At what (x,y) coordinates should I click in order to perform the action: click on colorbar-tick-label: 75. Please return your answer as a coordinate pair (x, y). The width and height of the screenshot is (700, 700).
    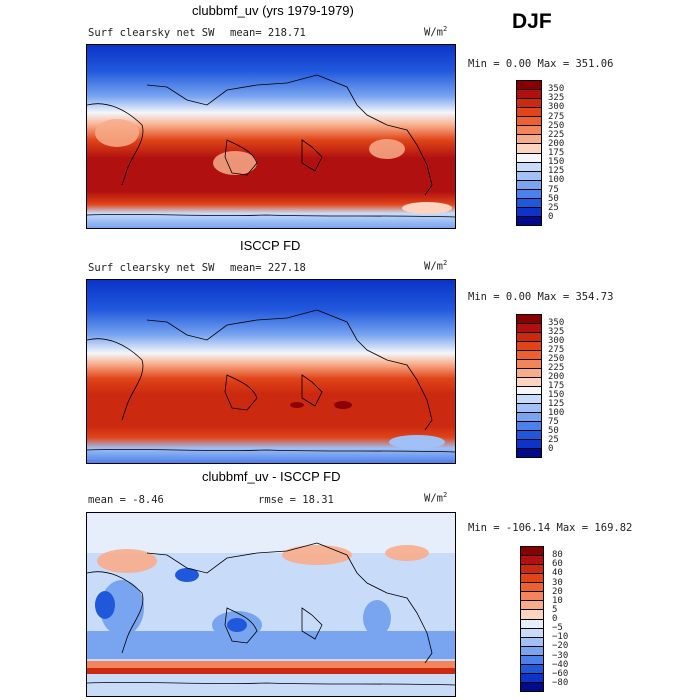
    Looking at the image, I should click on (553, 189).